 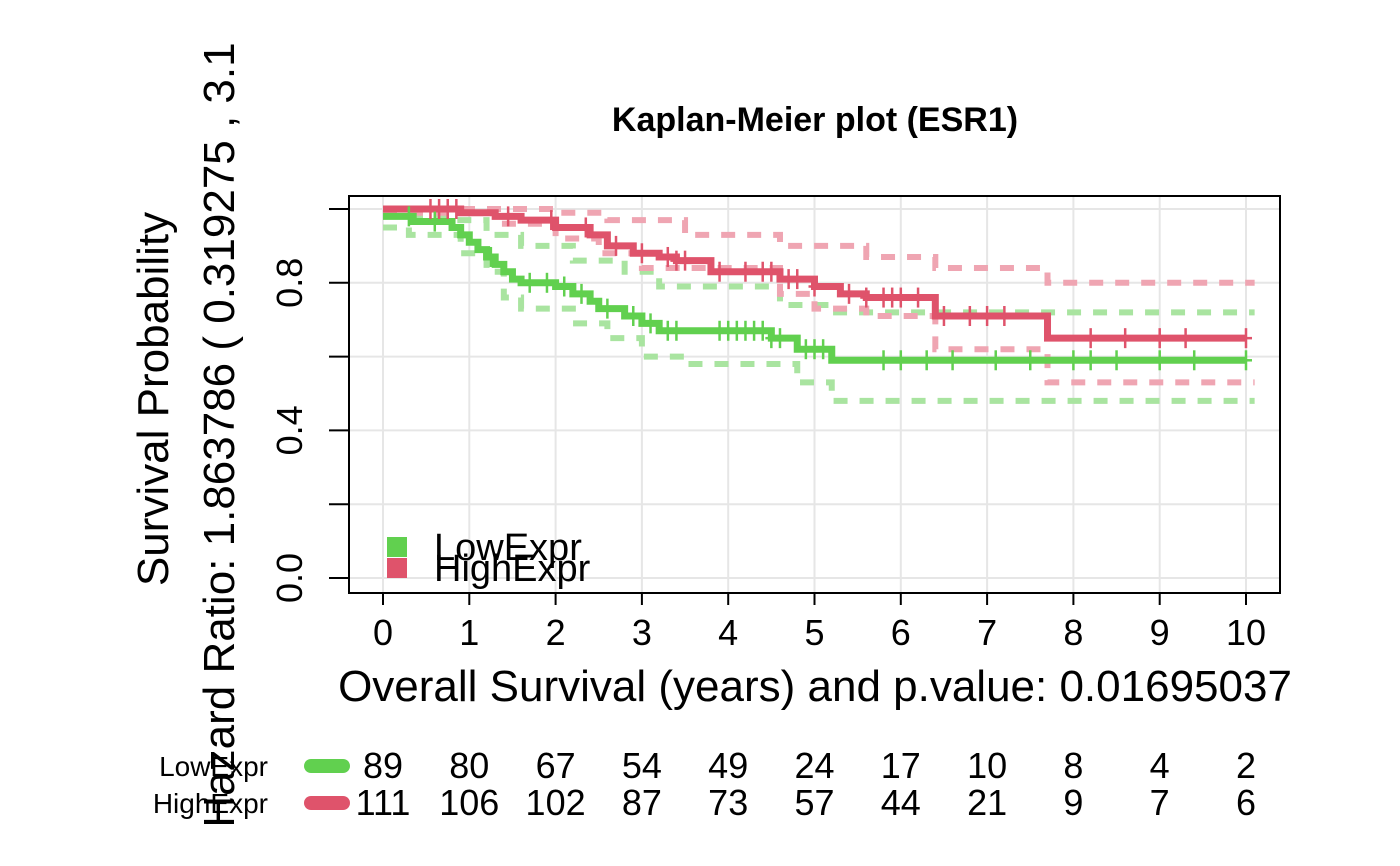 I want to click on risk-count: 4, so click(x=1160, y=765).